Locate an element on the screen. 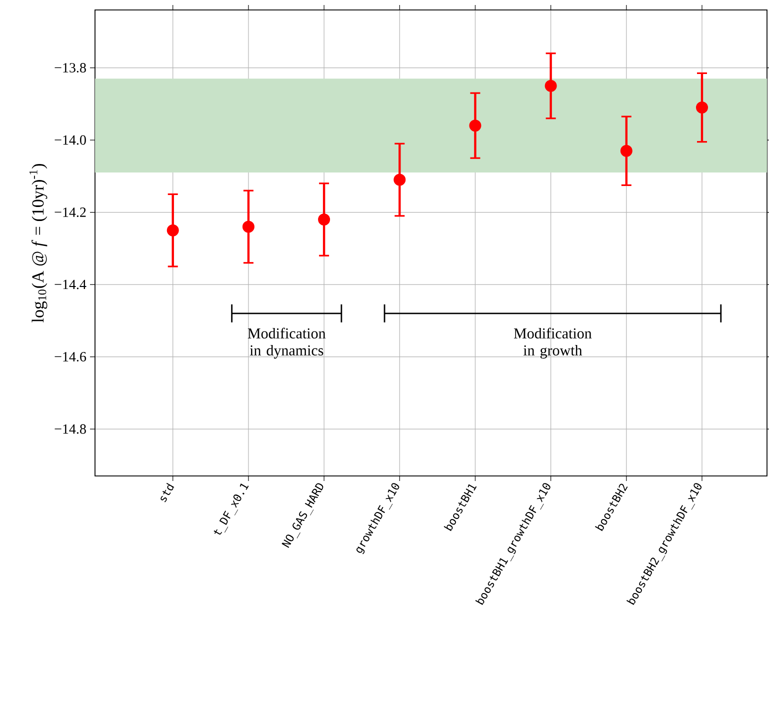  y-tick-label: −14.8 is located at coordinates (70, 429).